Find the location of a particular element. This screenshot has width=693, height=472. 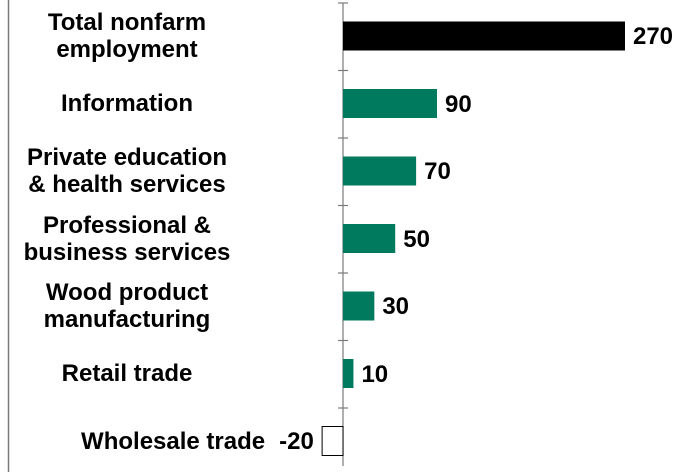

category-label: Retail trade is located at coordinates (127, 373).